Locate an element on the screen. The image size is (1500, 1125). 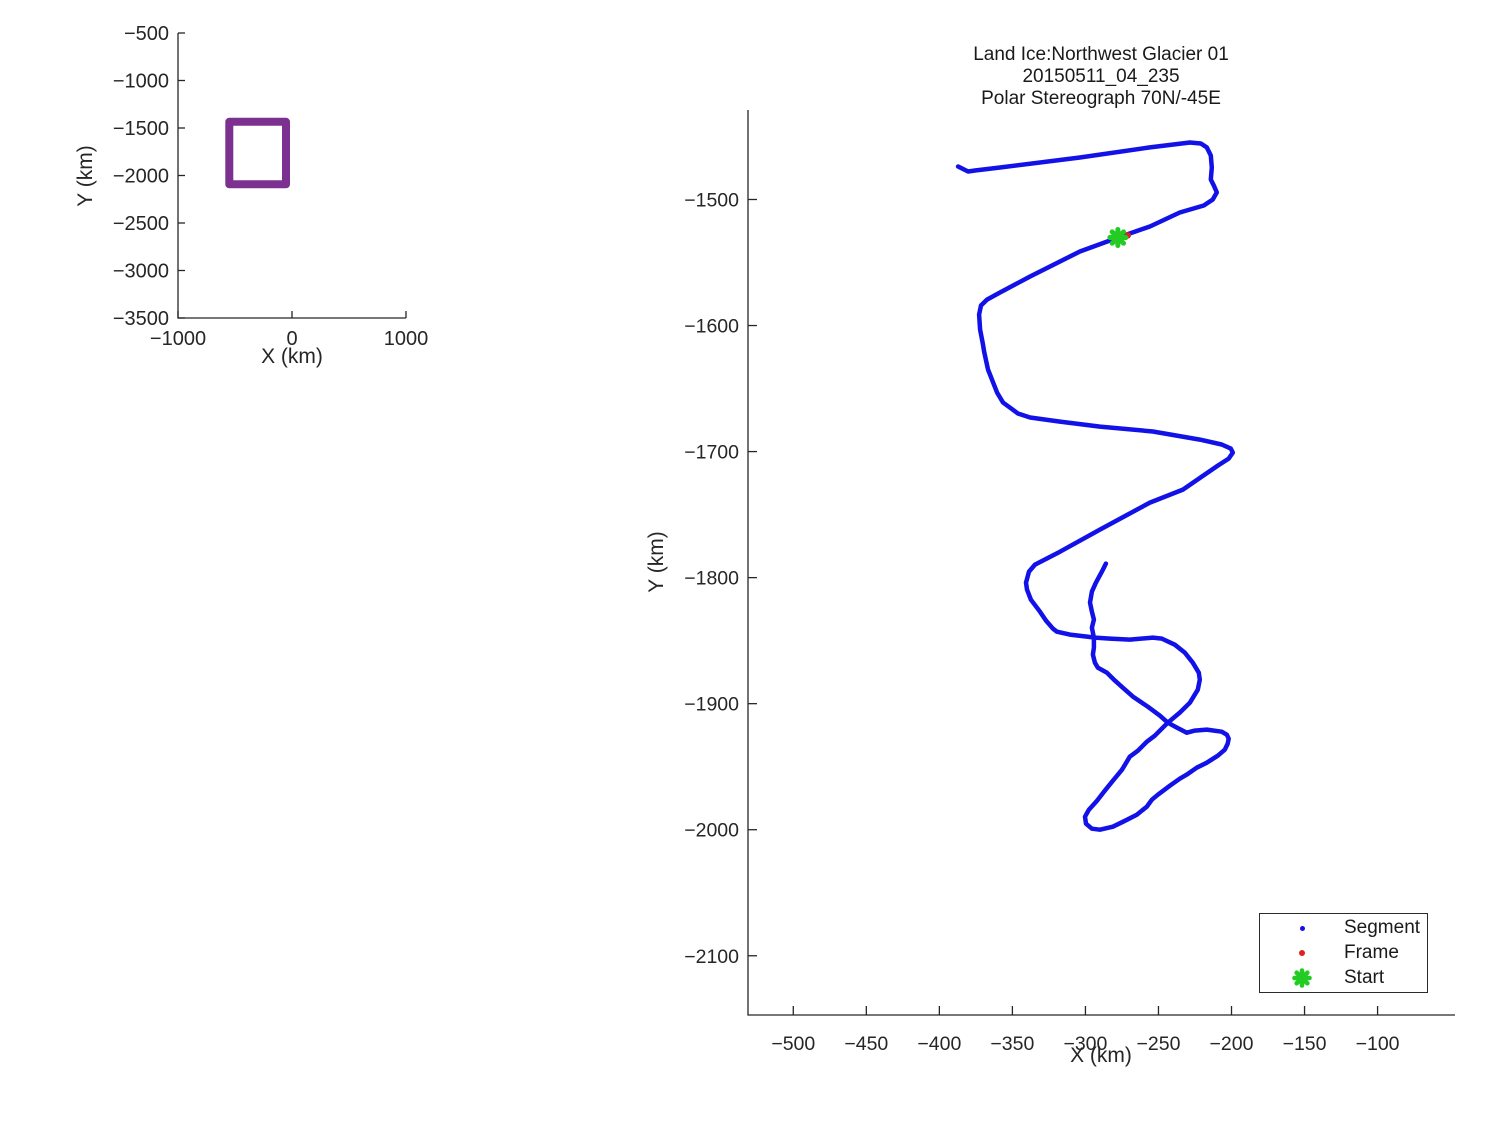
y-tick-label: −1700 is located at coordinates (711, 453).